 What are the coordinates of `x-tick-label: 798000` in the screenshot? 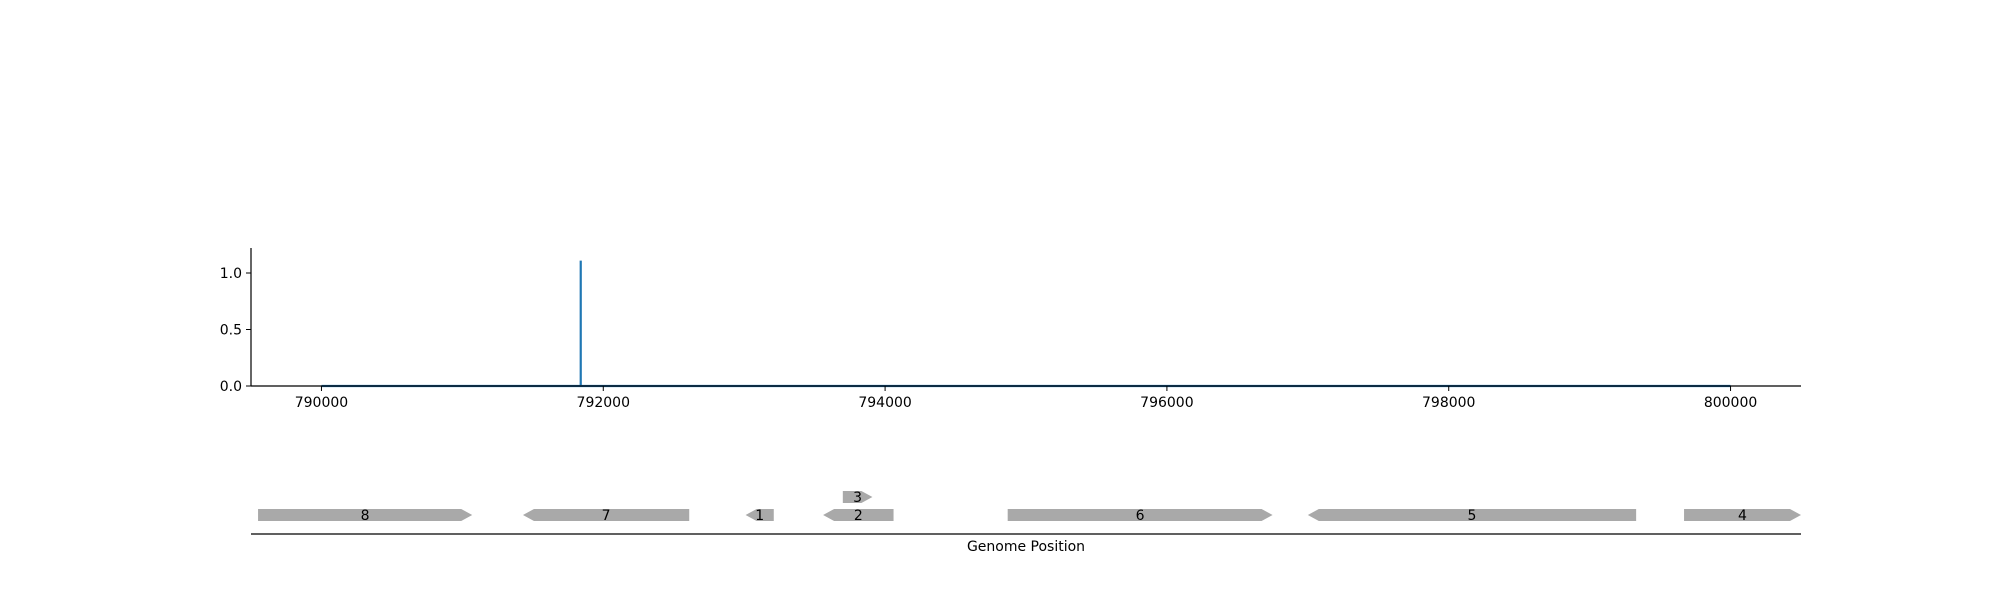 It's located at (1448, 403).